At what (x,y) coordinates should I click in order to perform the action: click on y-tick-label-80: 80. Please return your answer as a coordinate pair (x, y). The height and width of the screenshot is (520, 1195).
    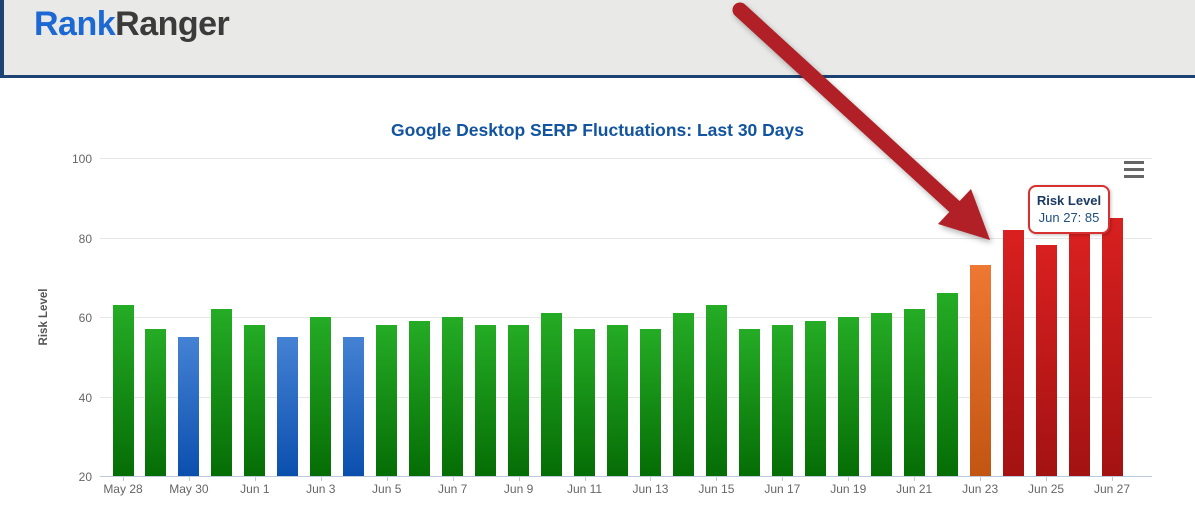
    Looking at the image, I should click on (85, 238).